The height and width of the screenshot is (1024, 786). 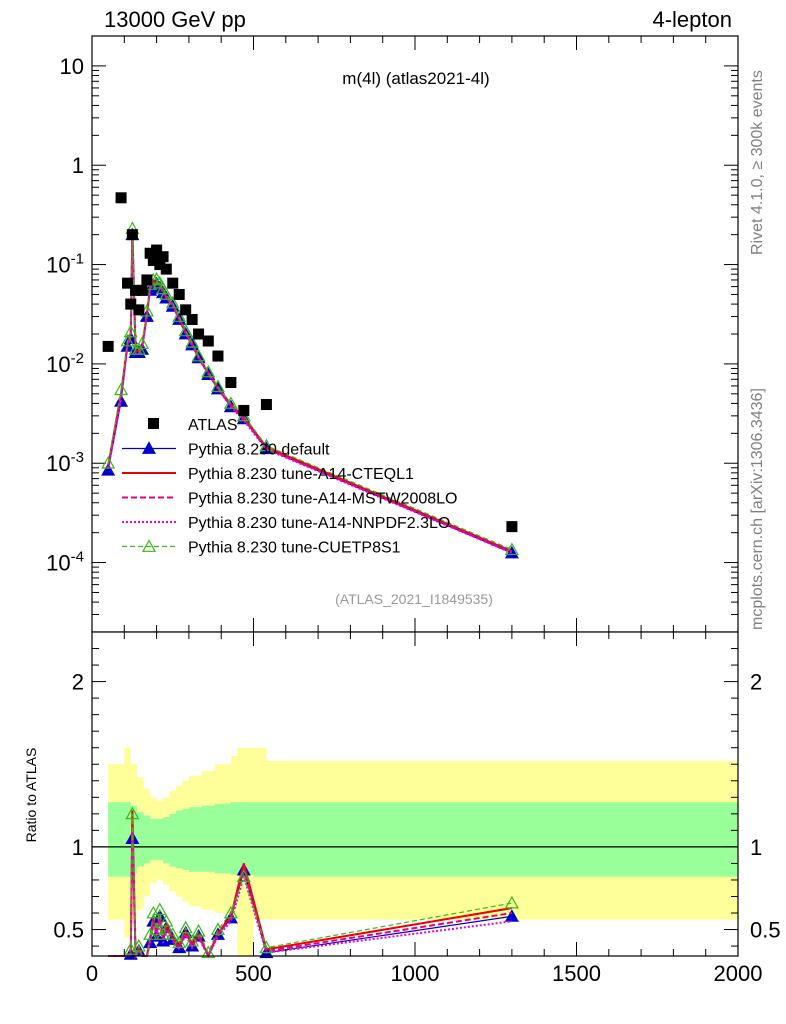 I want to click on x-tick-label: 2000, so click(x=738, y=973).